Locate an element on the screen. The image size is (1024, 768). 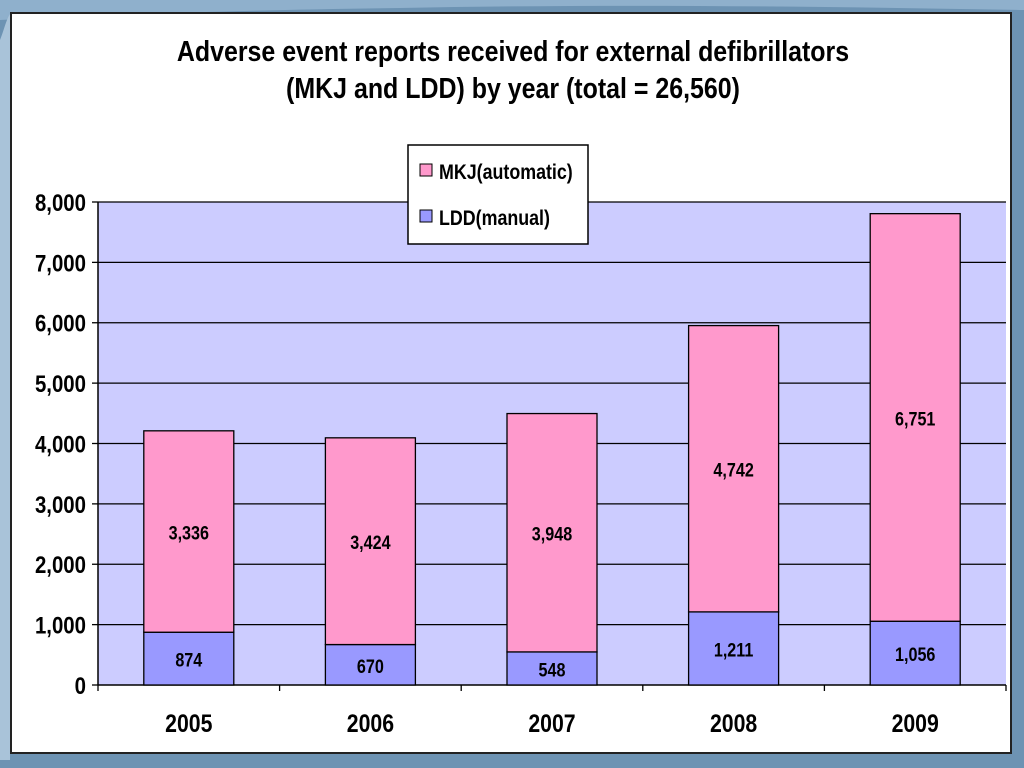
bar-mkj-2006 is located at coordinates (370, 541).